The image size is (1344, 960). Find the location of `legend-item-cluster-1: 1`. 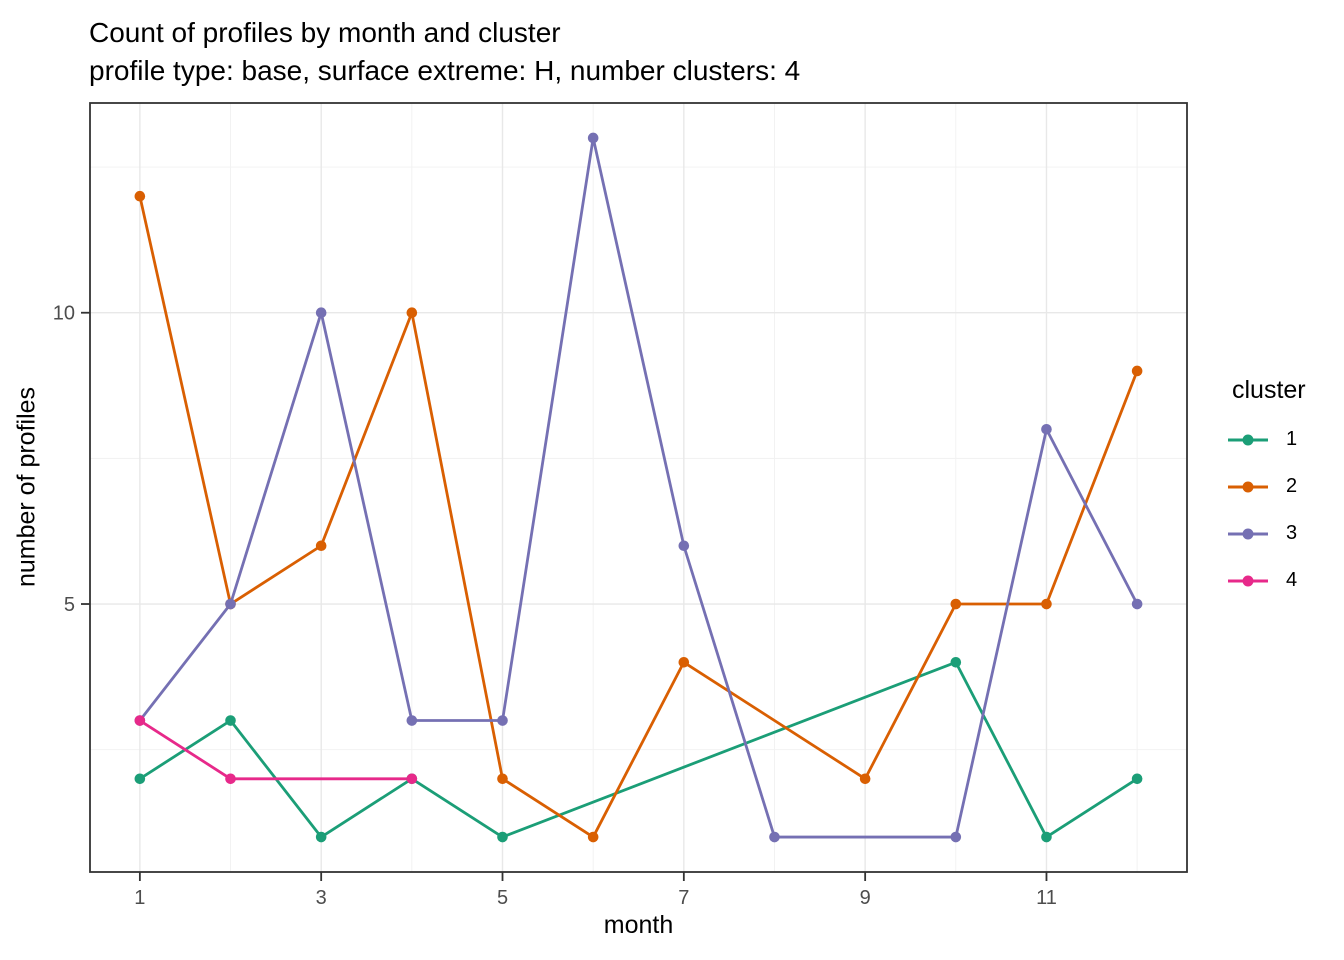

legend-item-cluster-1: 1 is located at coordinates (1284, 439).